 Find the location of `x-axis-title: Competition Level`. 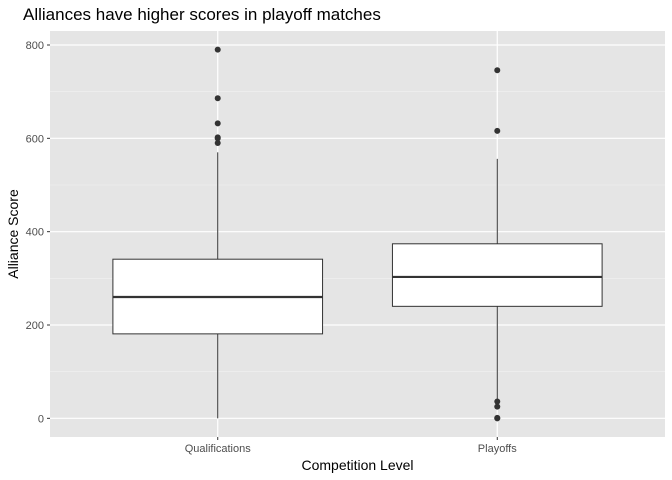

x-axis-title: Competition Level is located at coordinates (357, 465).